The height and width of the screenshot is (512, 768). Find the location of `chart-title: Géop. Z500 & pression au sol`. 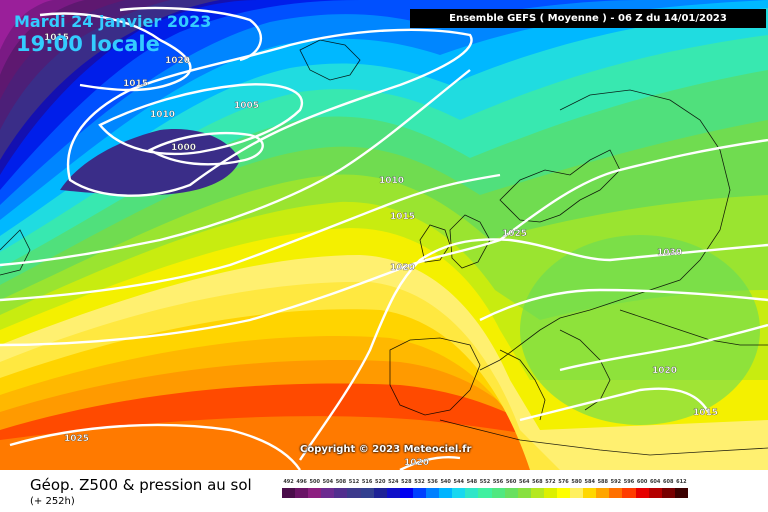

chart-title: Géop. Z500 & pression au sol is located at coordinates (141, 485).